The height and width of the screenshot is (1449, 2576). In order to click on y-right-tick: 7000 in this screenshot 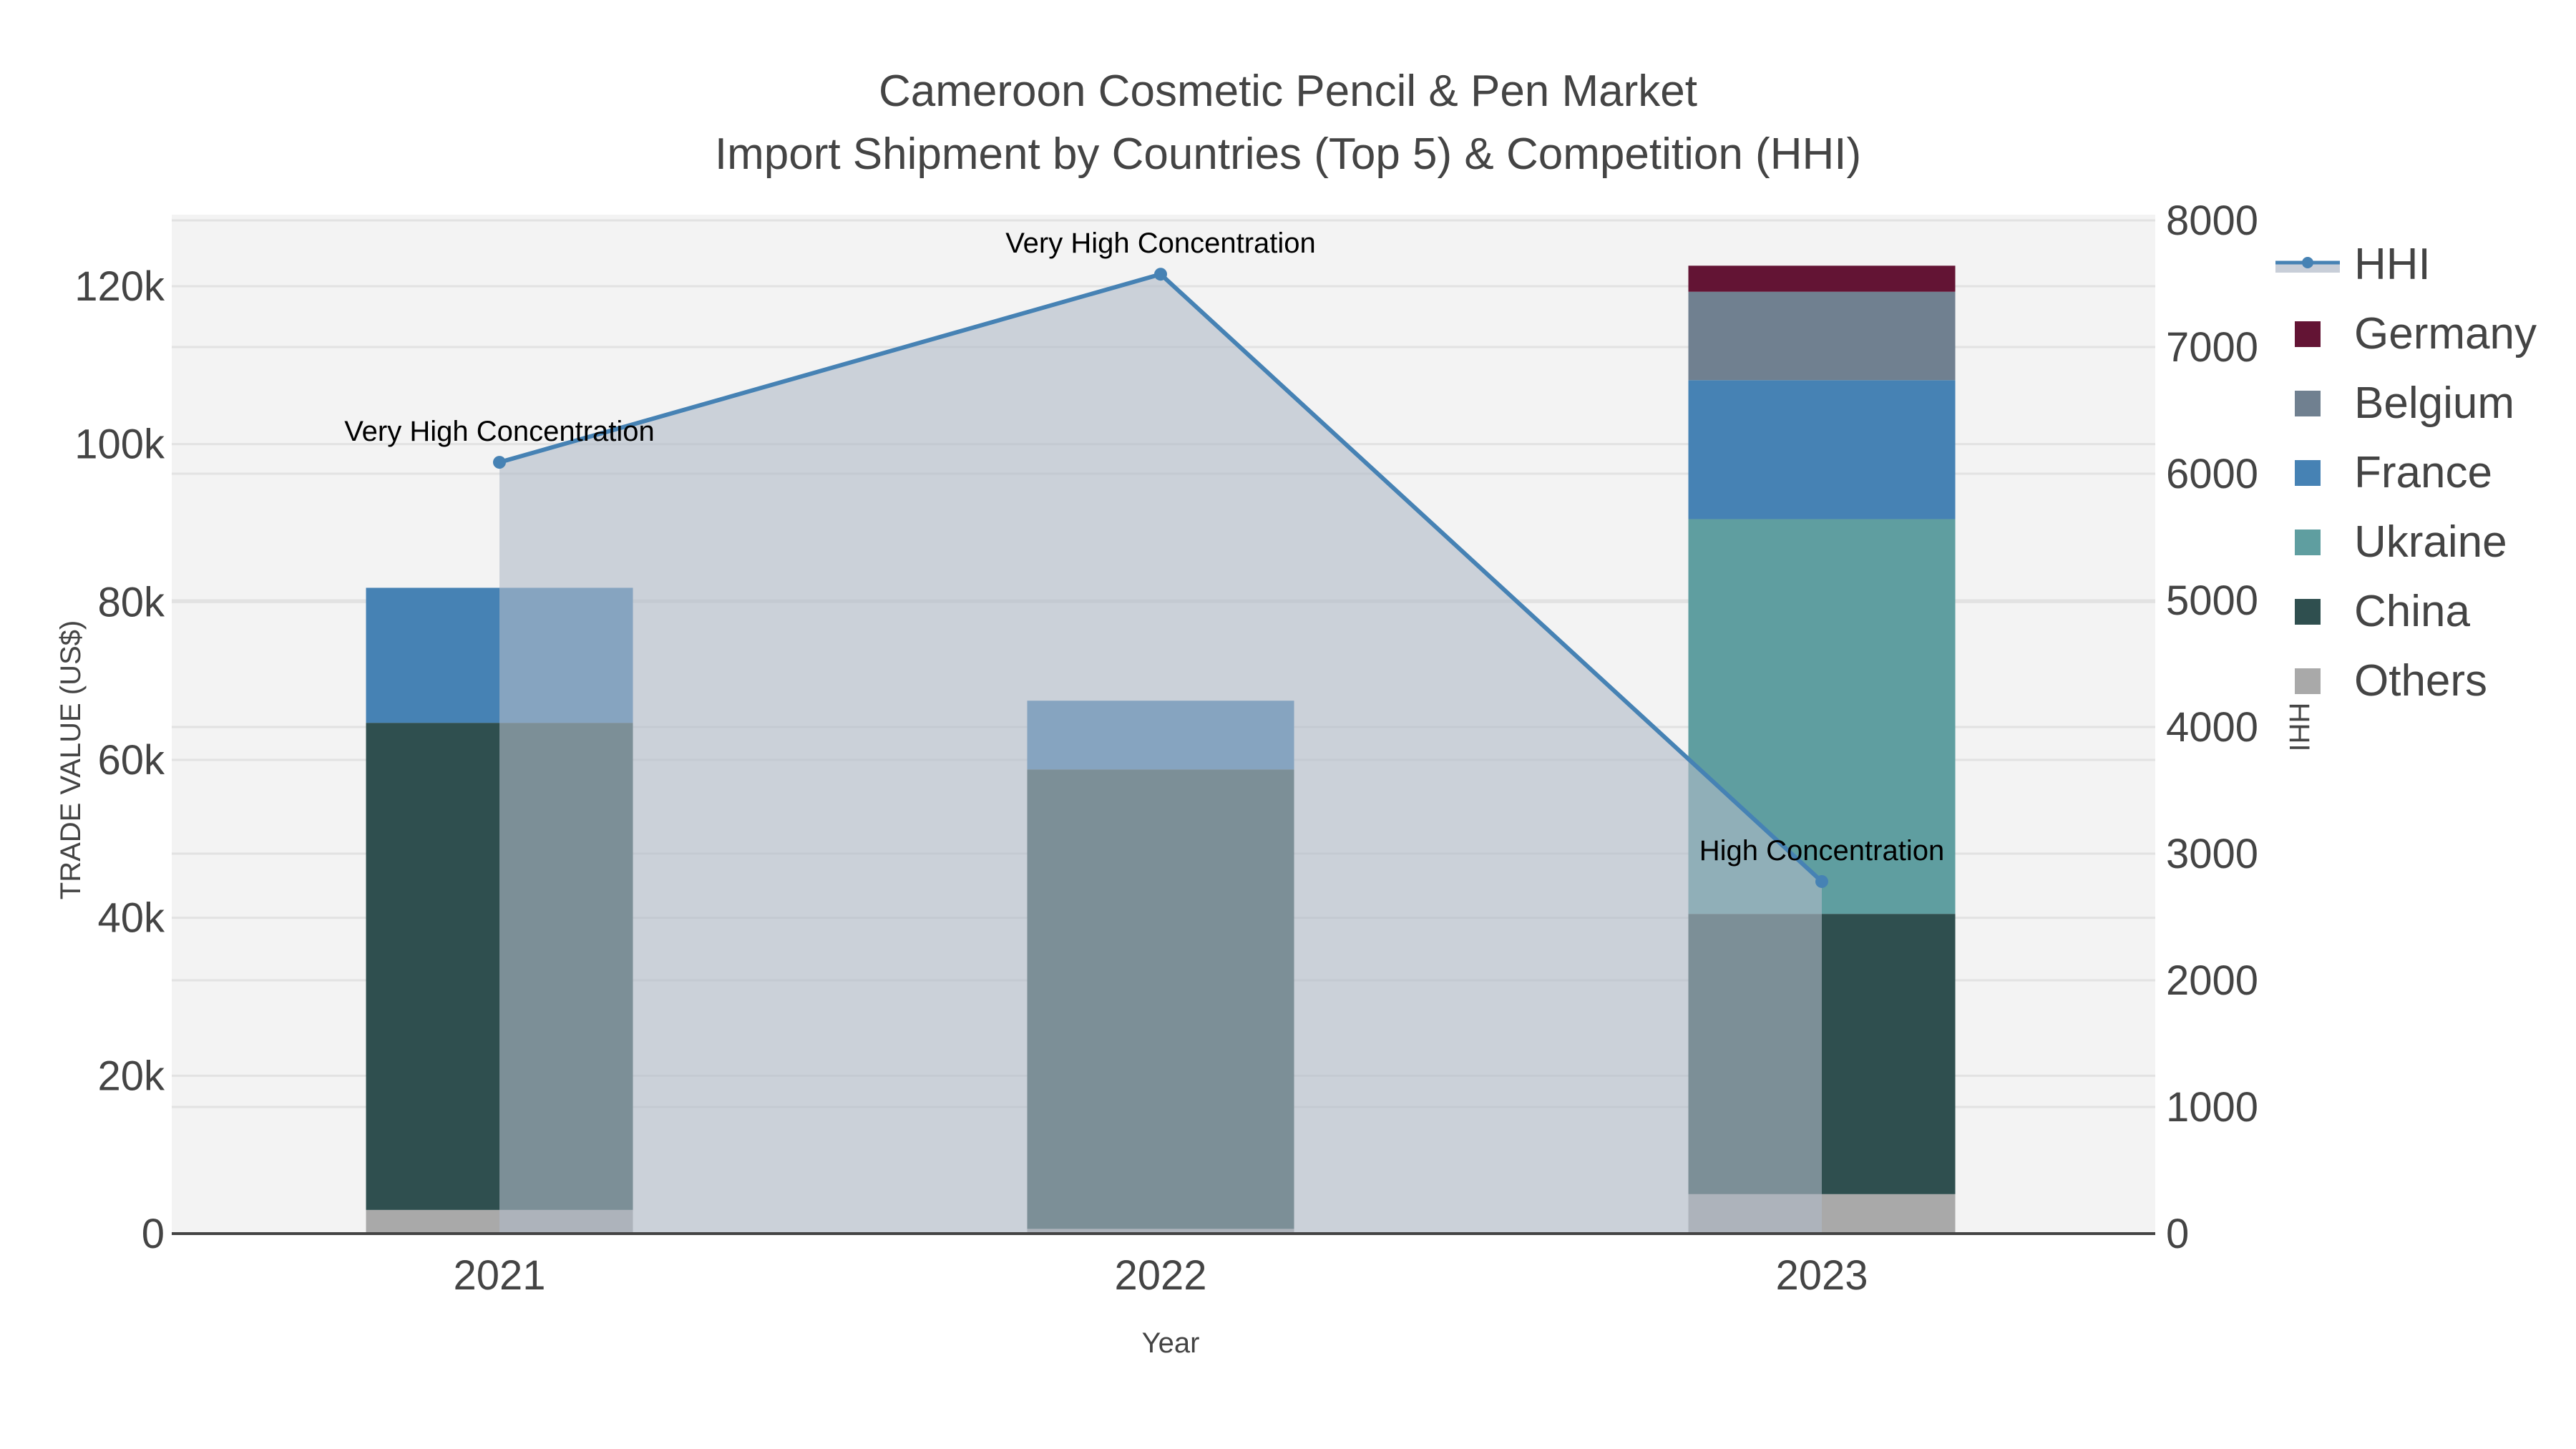, I will do `click(2212, 347)`.